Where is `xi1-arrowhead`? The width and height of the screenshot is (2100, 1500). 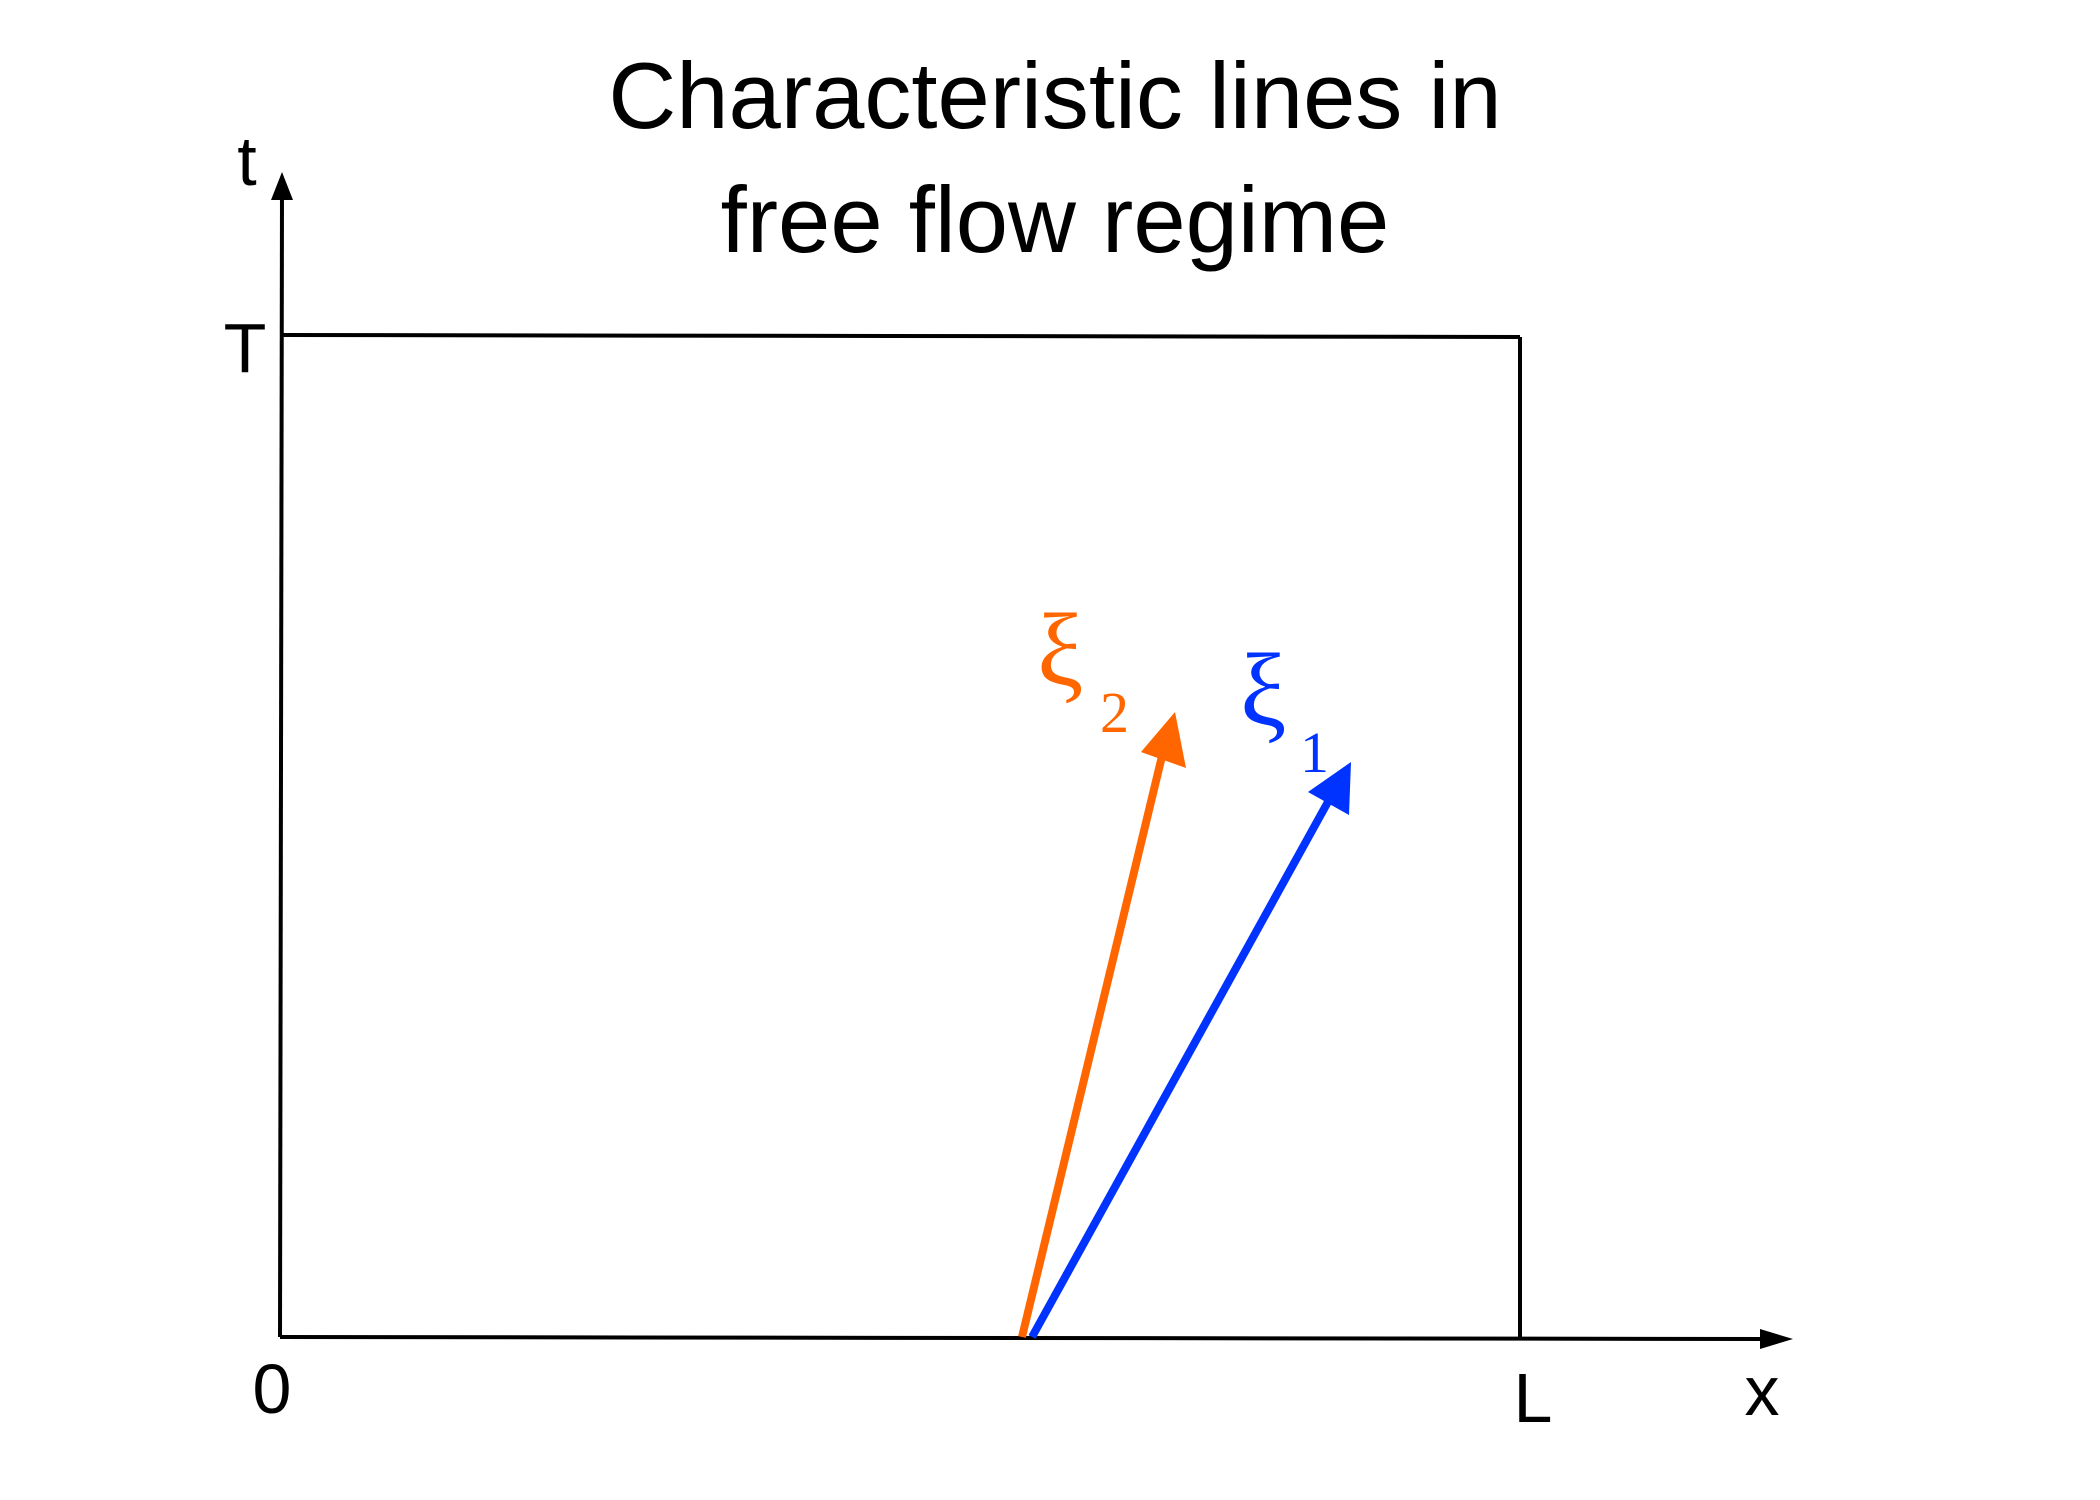
xi1-arrowhead is located at coordinates (1329, 788).